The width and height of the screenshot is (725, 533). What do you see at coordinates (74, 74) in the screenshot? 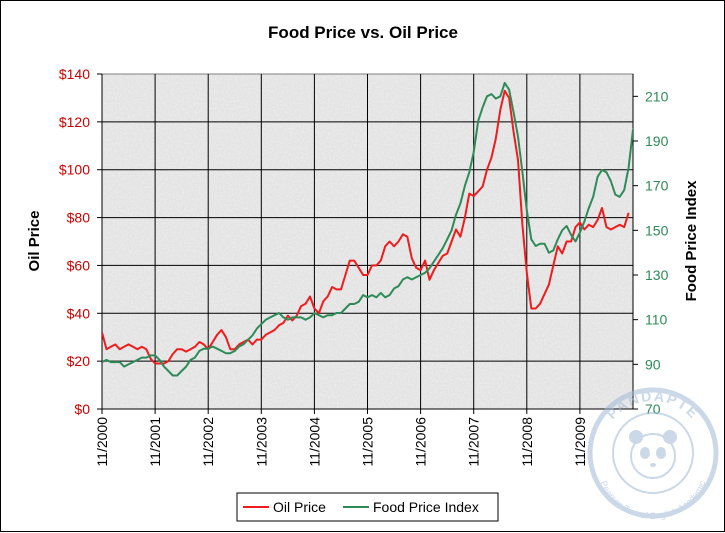
I see `y-left-tick-label: $140` at bounding box center [74, 74].